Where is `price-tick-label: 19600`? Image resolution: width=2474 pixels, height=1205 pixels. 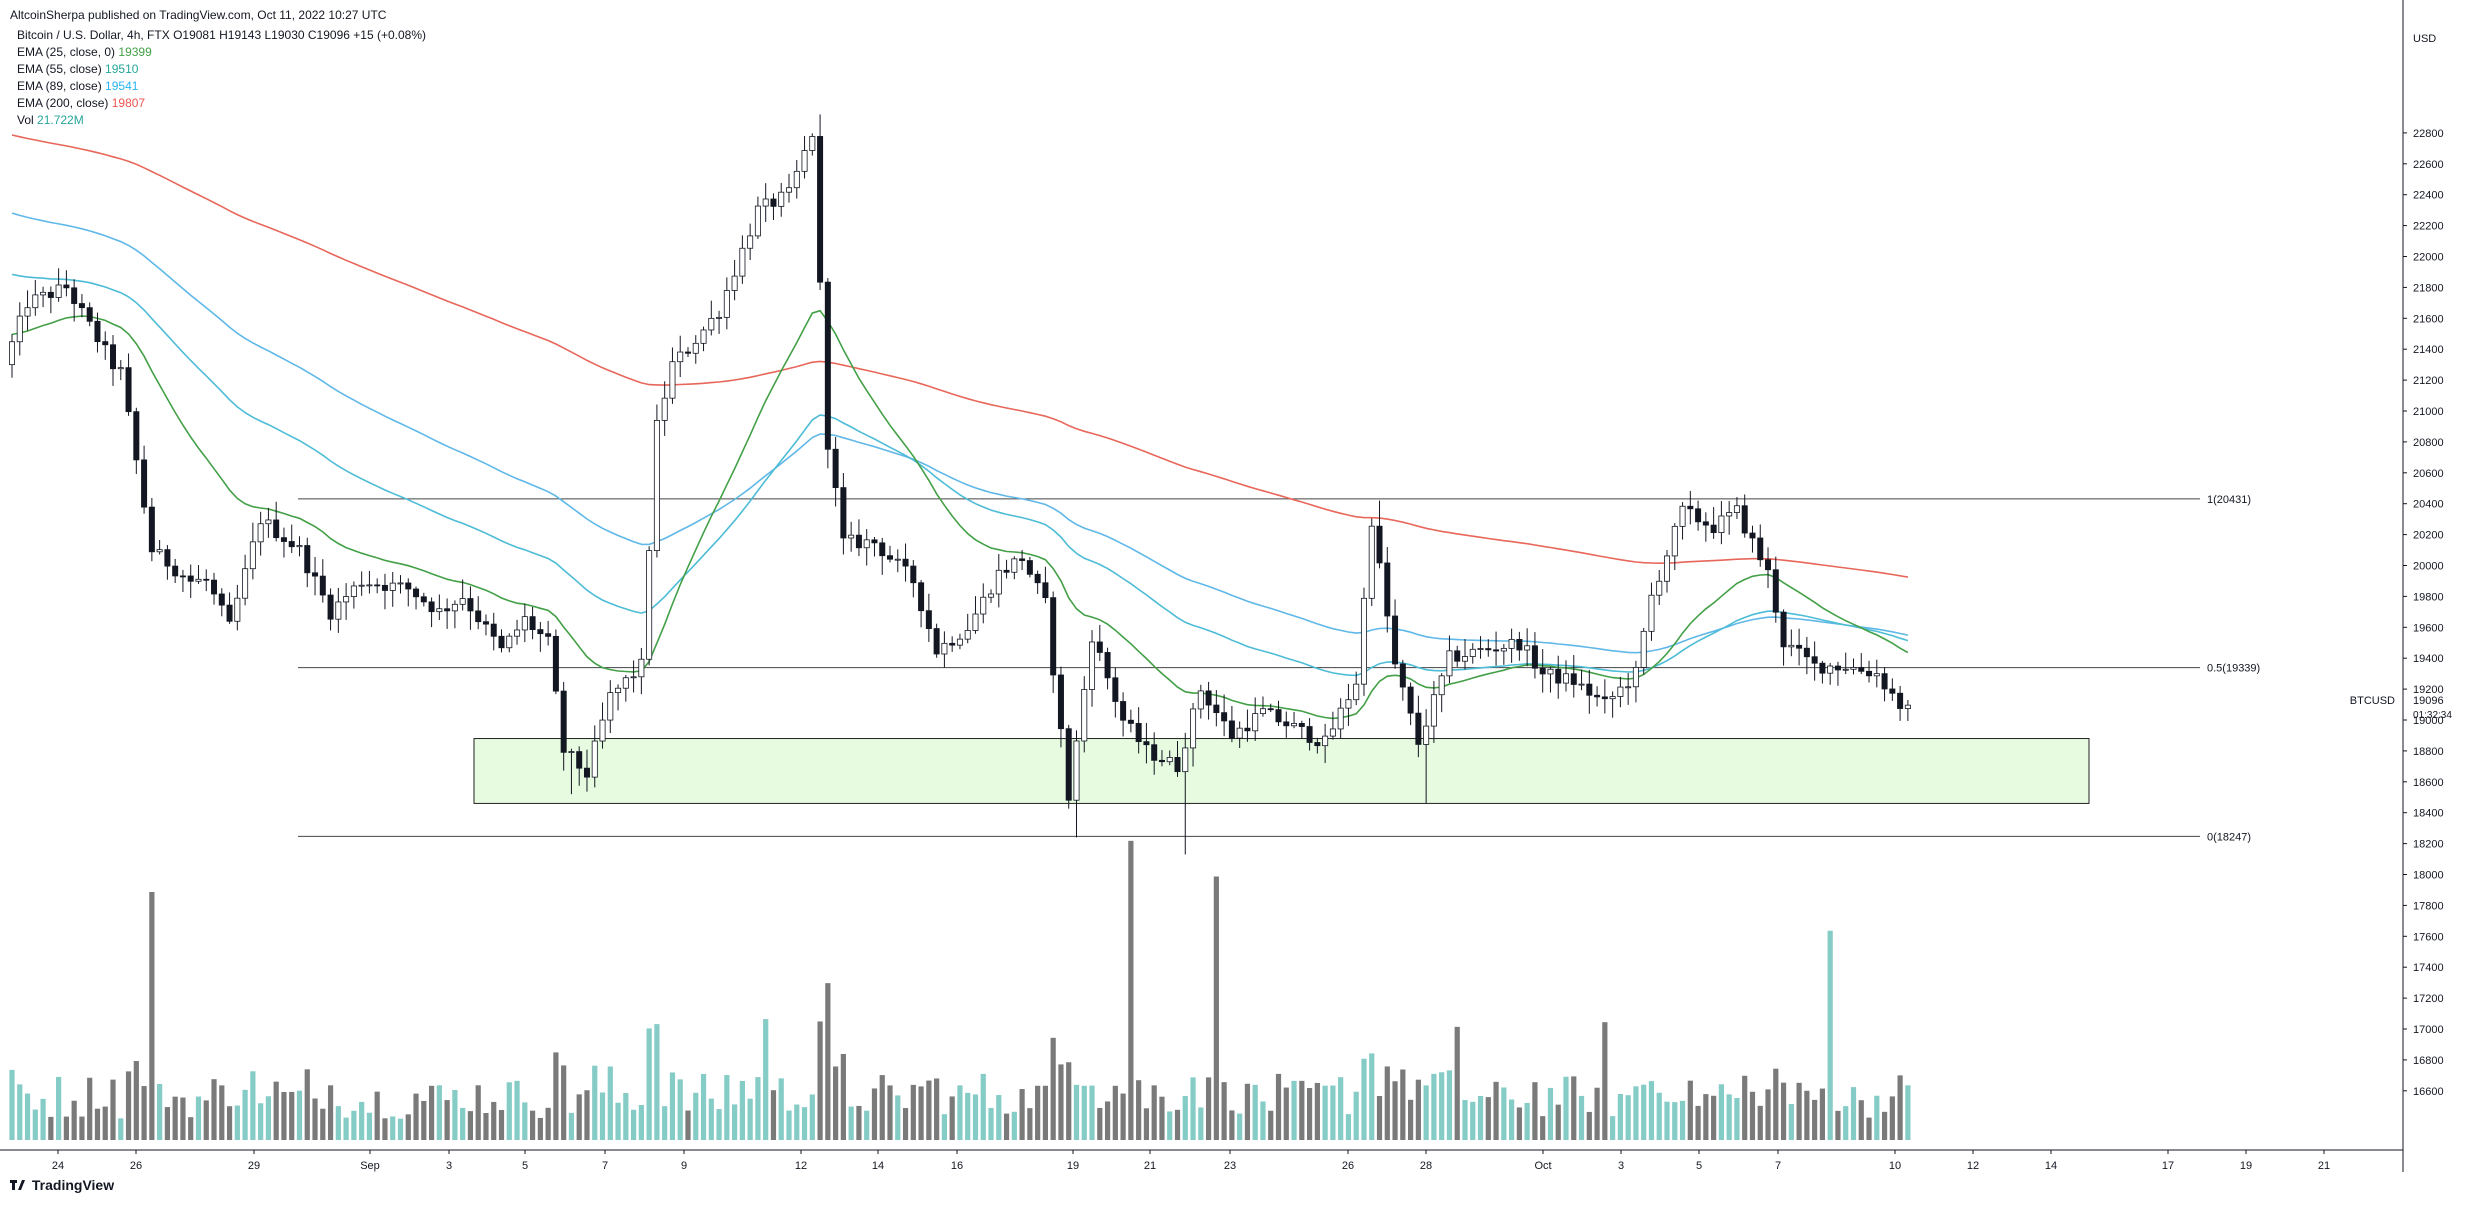
price-tick-label: 19600 is located at coordinates (2428, 628).